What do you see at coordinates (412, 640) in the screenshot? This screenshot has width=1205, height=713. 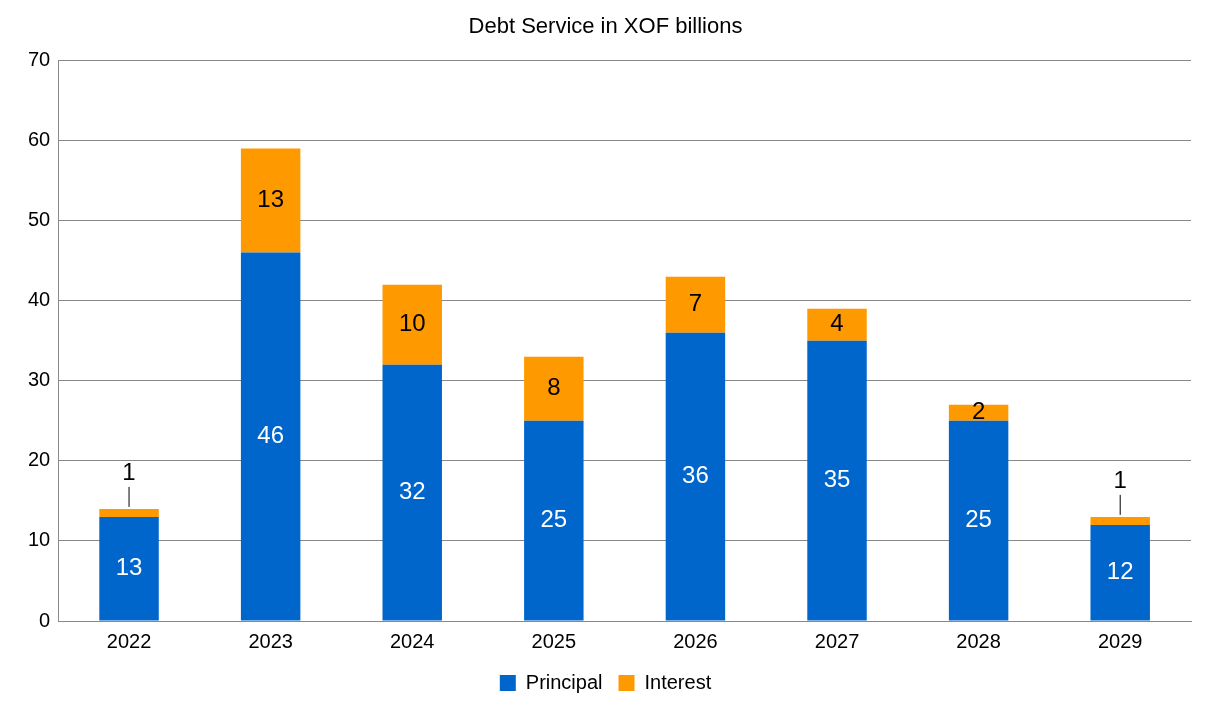 I see `x-tick-label: 2024` at bounding box center [412, 640].